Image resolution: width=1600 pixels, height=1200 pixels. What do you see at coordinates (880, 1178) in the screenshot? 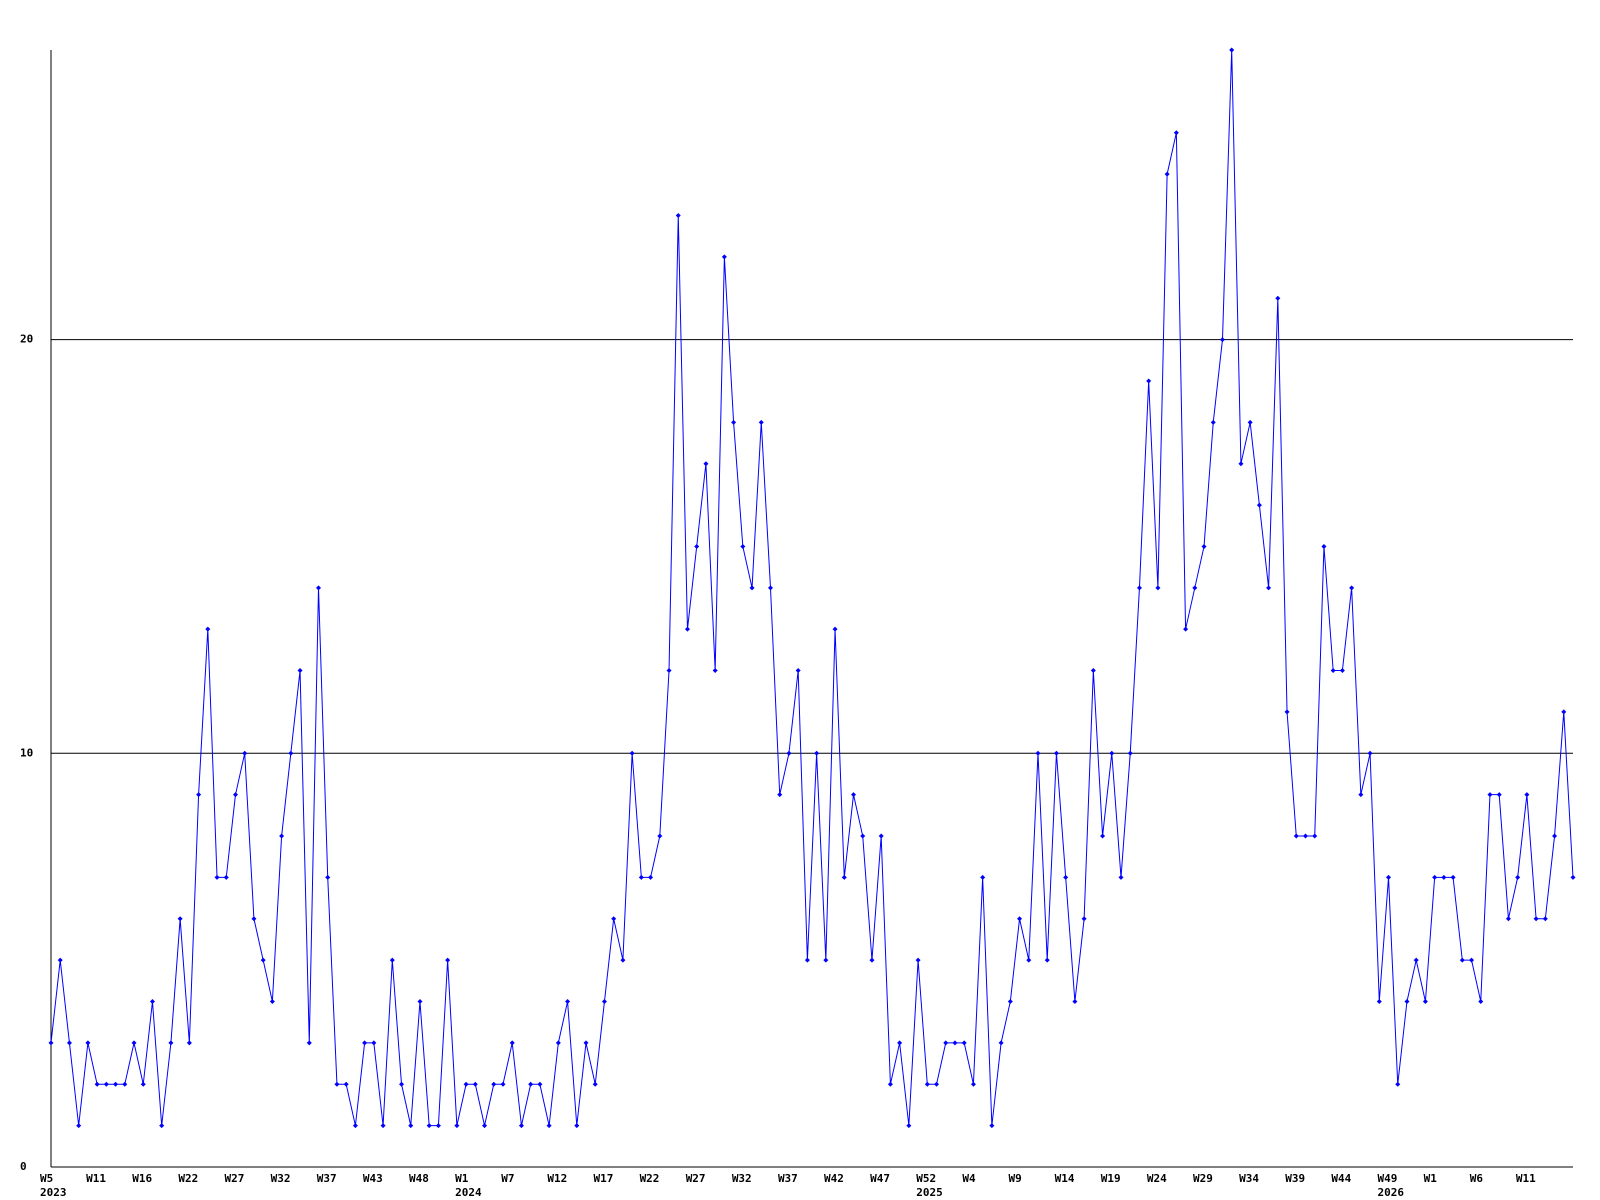
I see `x-tick-label: W47` at bounding box center [880, 1178].